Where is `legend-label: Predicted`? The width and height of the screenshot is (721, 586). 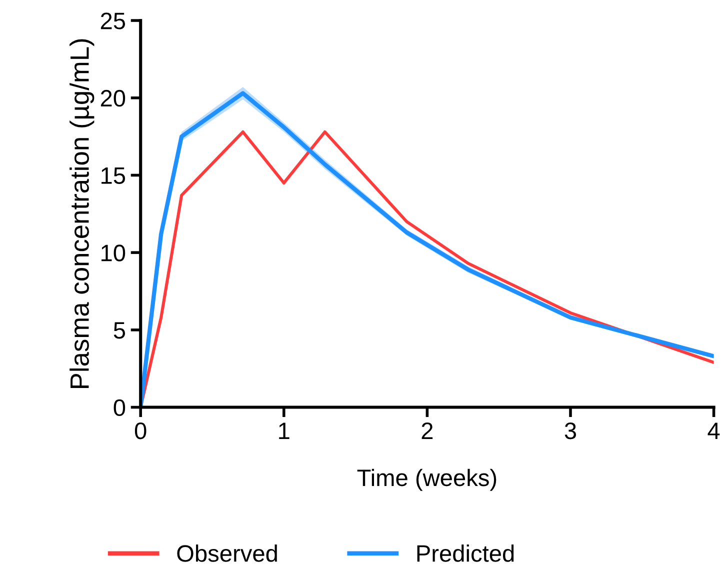
legend-label: Predicted is located at coordinates (465, 553).